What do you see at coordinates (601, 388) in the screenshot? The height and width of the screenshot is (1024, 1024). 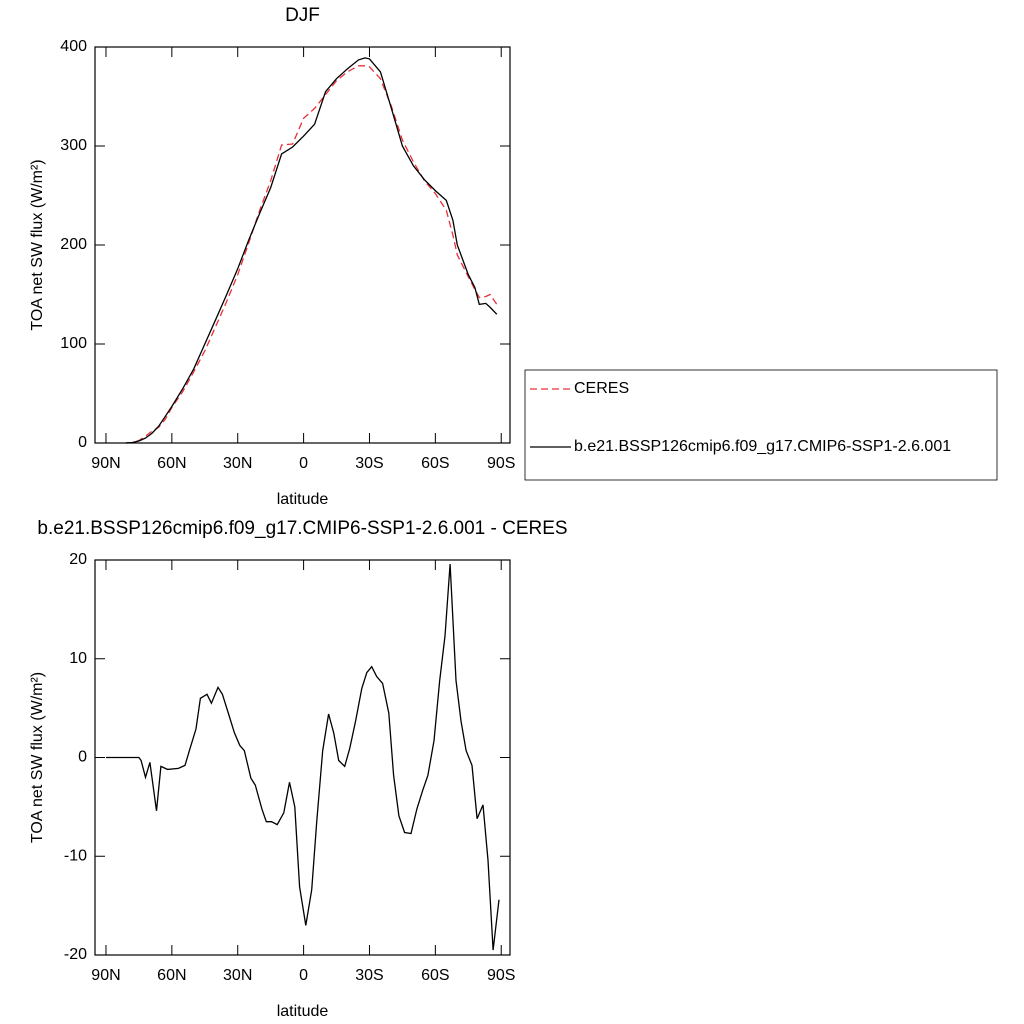 I see `legend-label: CERES` at bounding box center [601, 388].